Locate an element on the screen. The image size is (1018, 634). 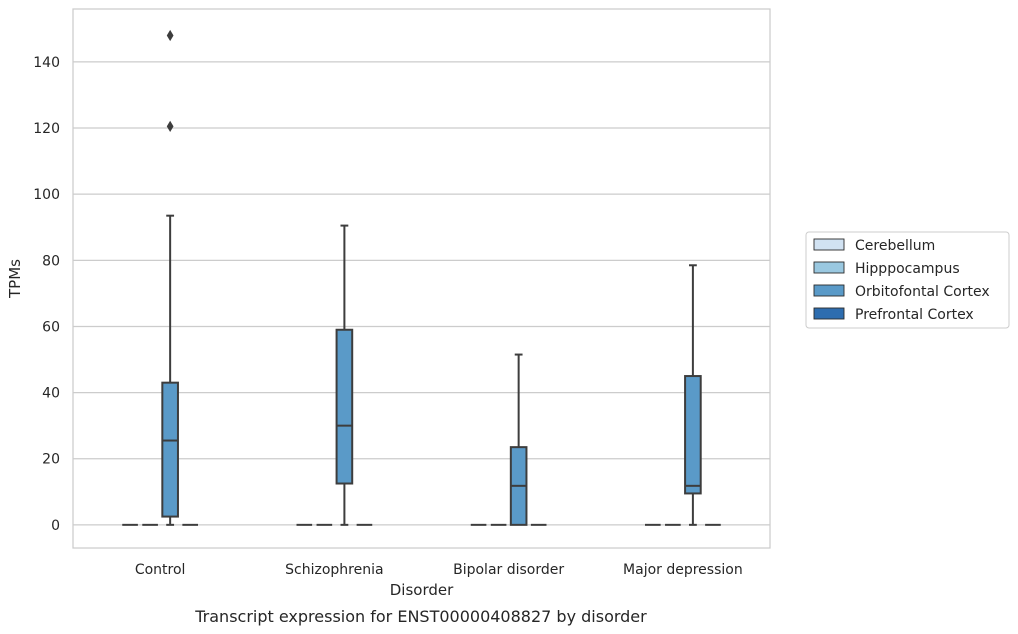
x-tick-label: Schizophrenia is located at coordinates (334, 570).